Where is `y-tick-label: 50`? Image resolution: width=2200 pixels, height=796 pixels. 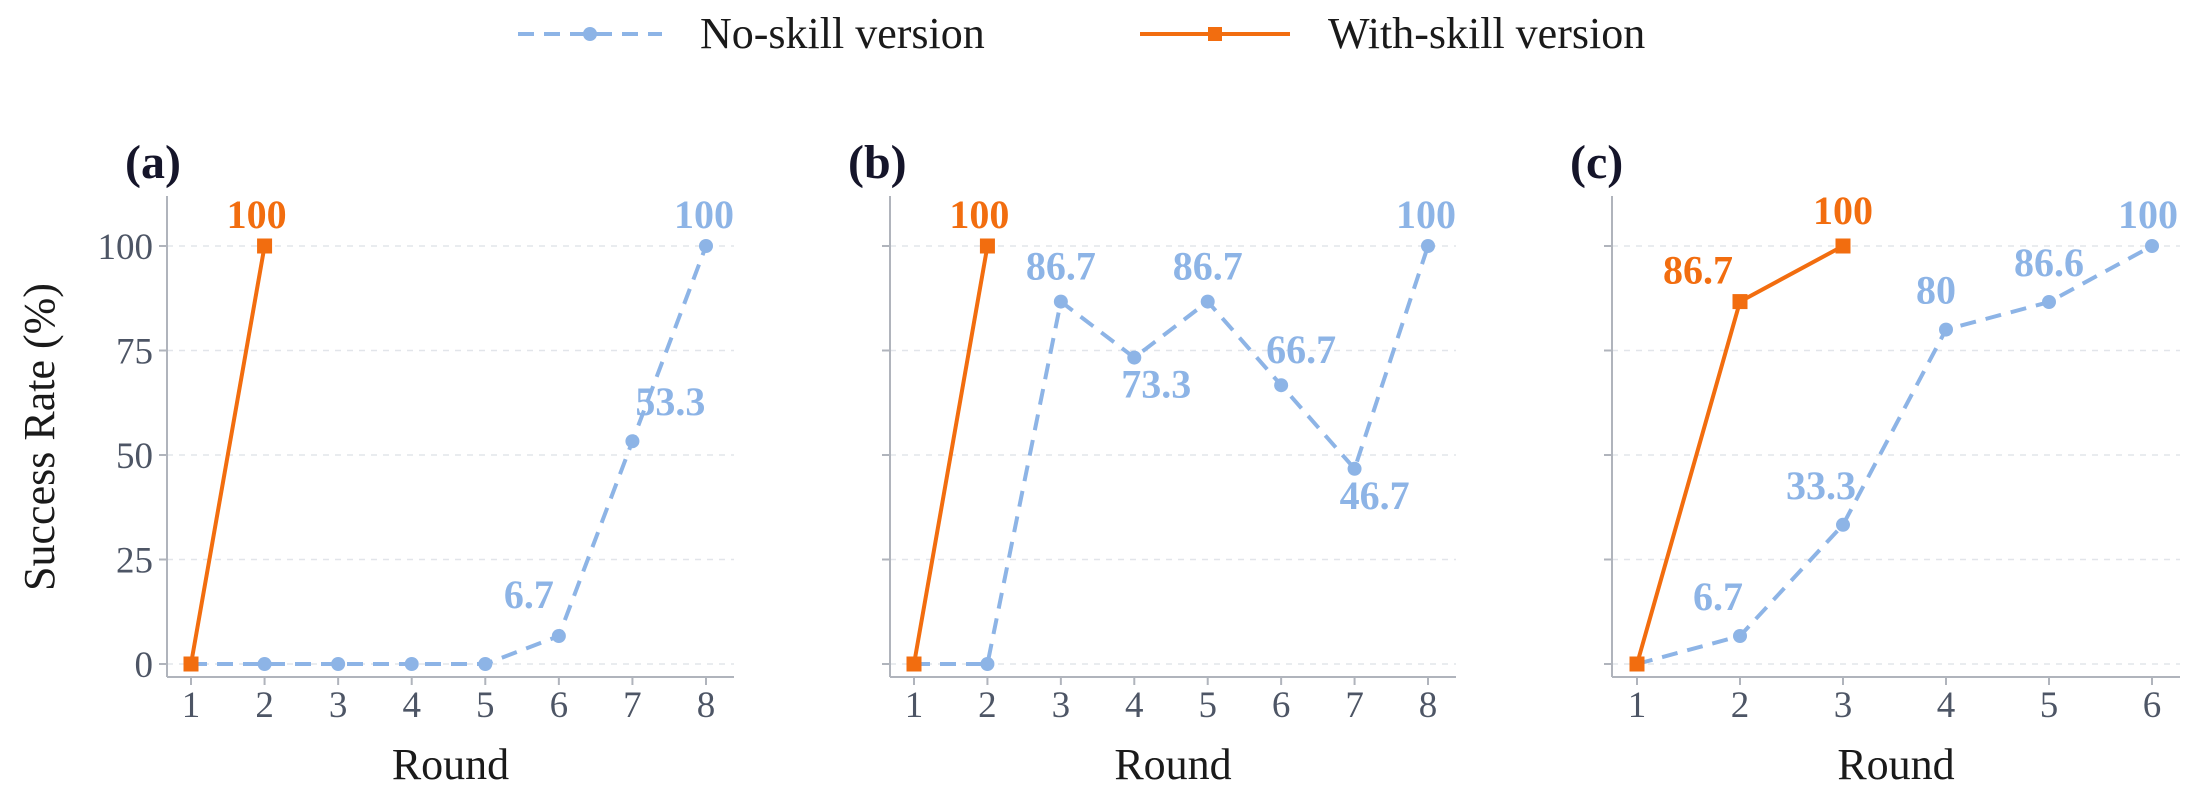
y-tick-label: 50 is located at coordinates (134, 456).